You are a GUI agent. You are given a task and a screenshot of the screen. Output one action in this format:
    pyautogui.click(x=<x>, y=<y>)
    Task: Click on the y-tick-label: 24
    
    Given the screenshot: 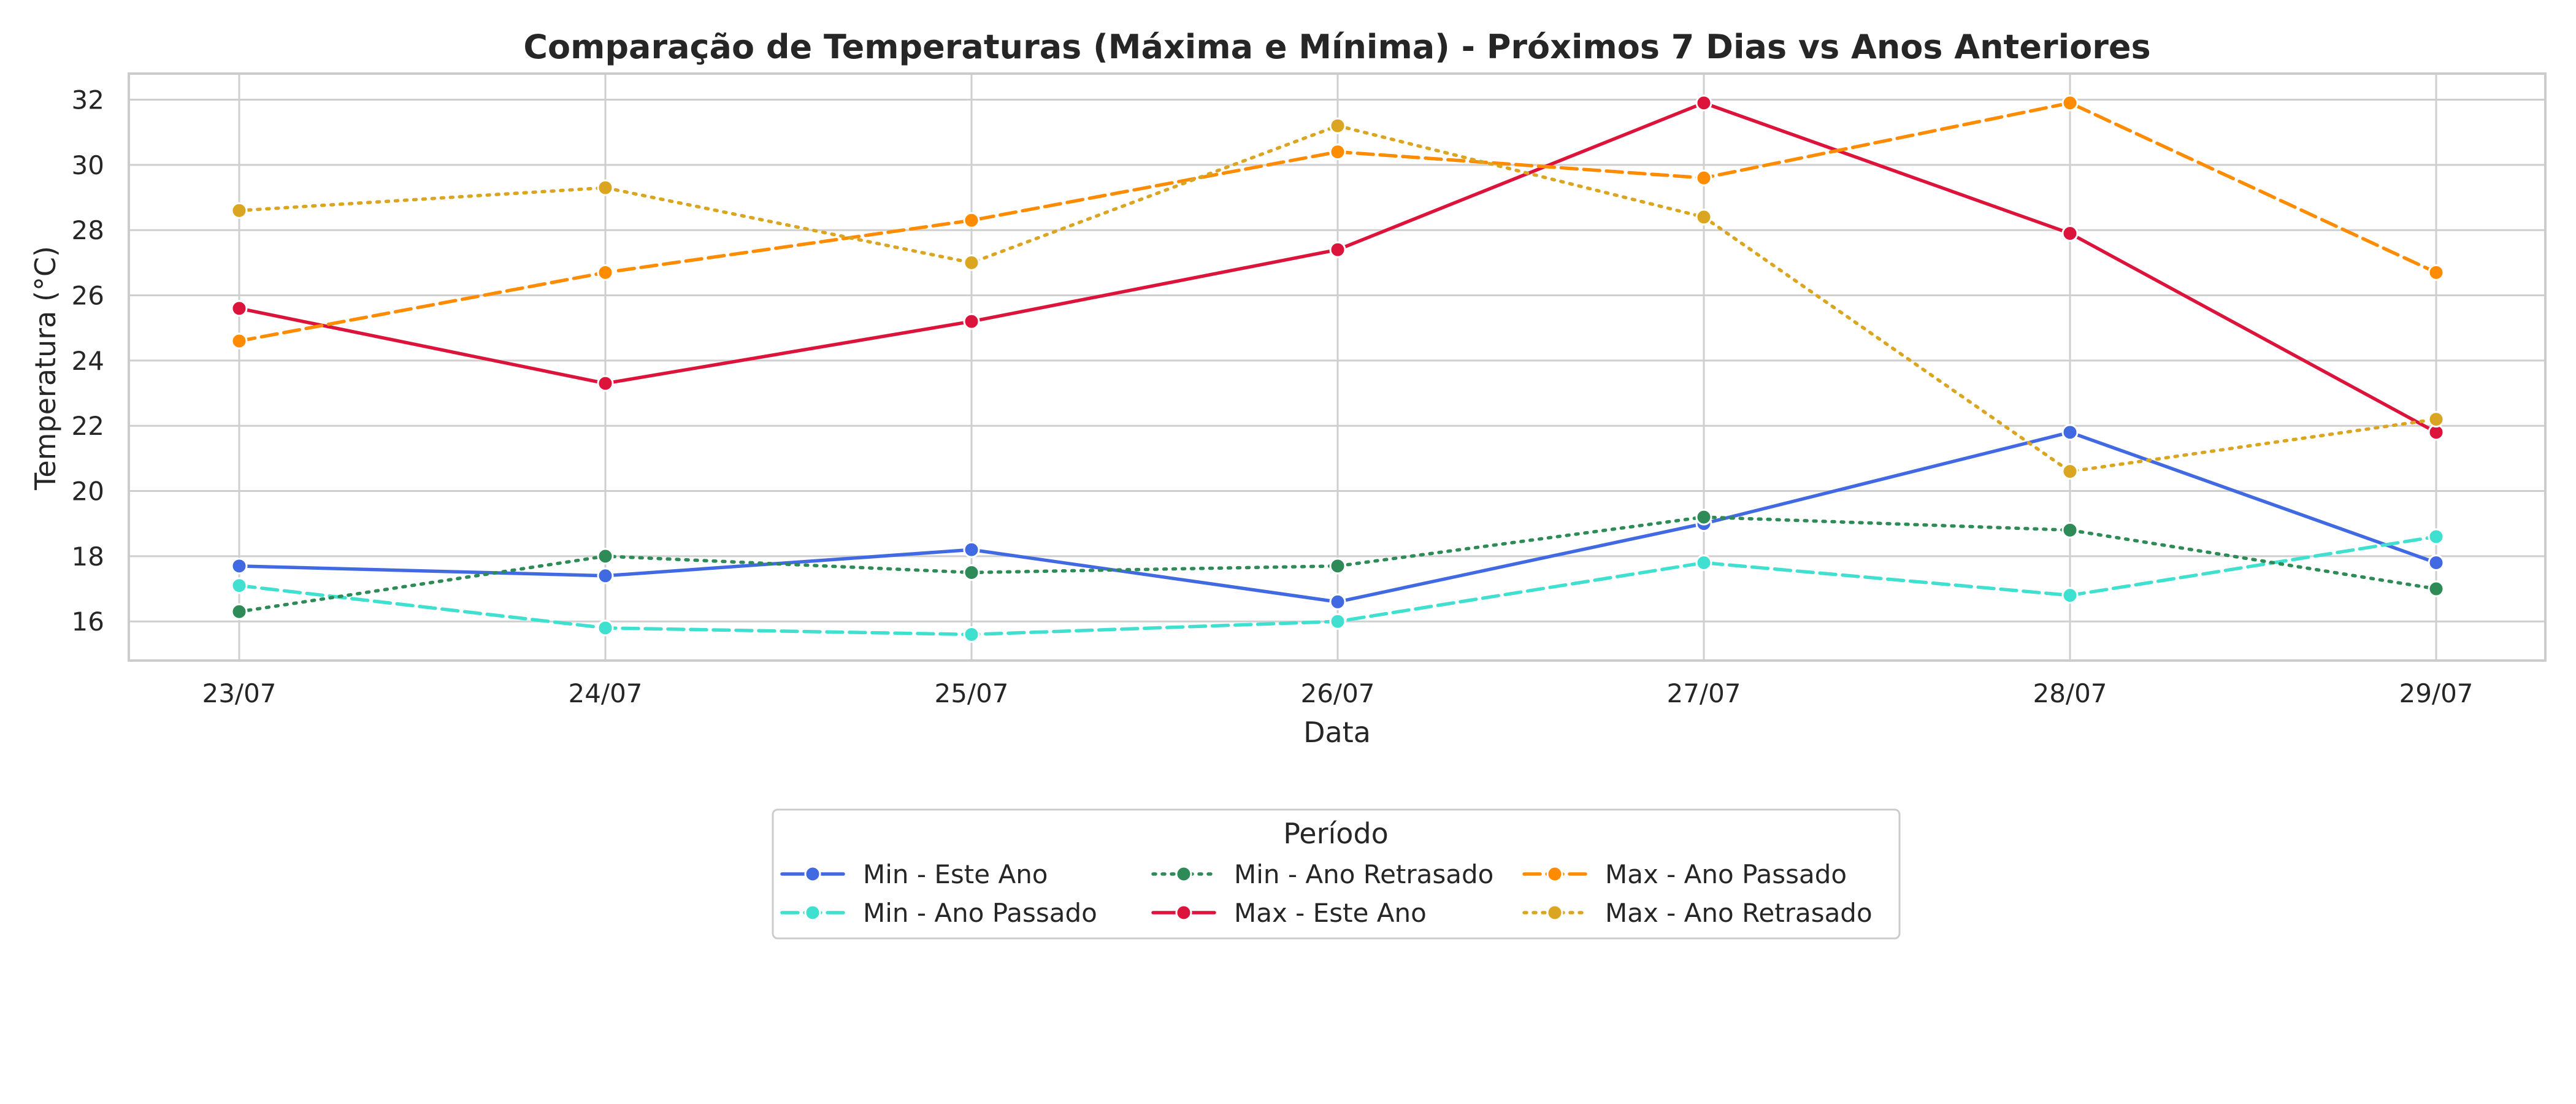 What is the action you would take?
    pyautogui.click(x=88, y=361)
    